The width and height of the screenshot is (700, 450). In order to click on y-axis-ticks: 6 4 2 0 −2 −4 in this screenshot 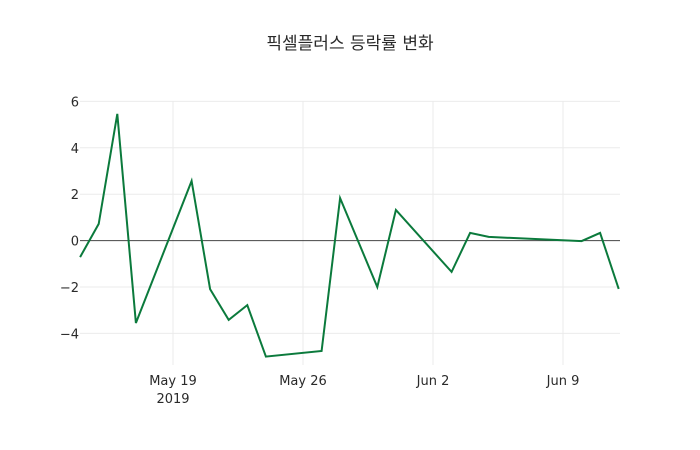, I will do `click(69, 218)`.